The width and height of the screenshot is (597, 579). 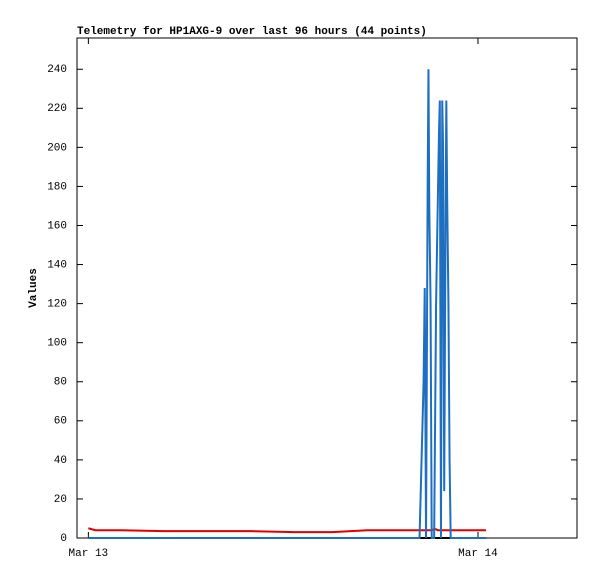 What do you see at coordinates (60, 422) in the screenshot?
I see `y-tick-label: 60` at bounding box center [60, 422].